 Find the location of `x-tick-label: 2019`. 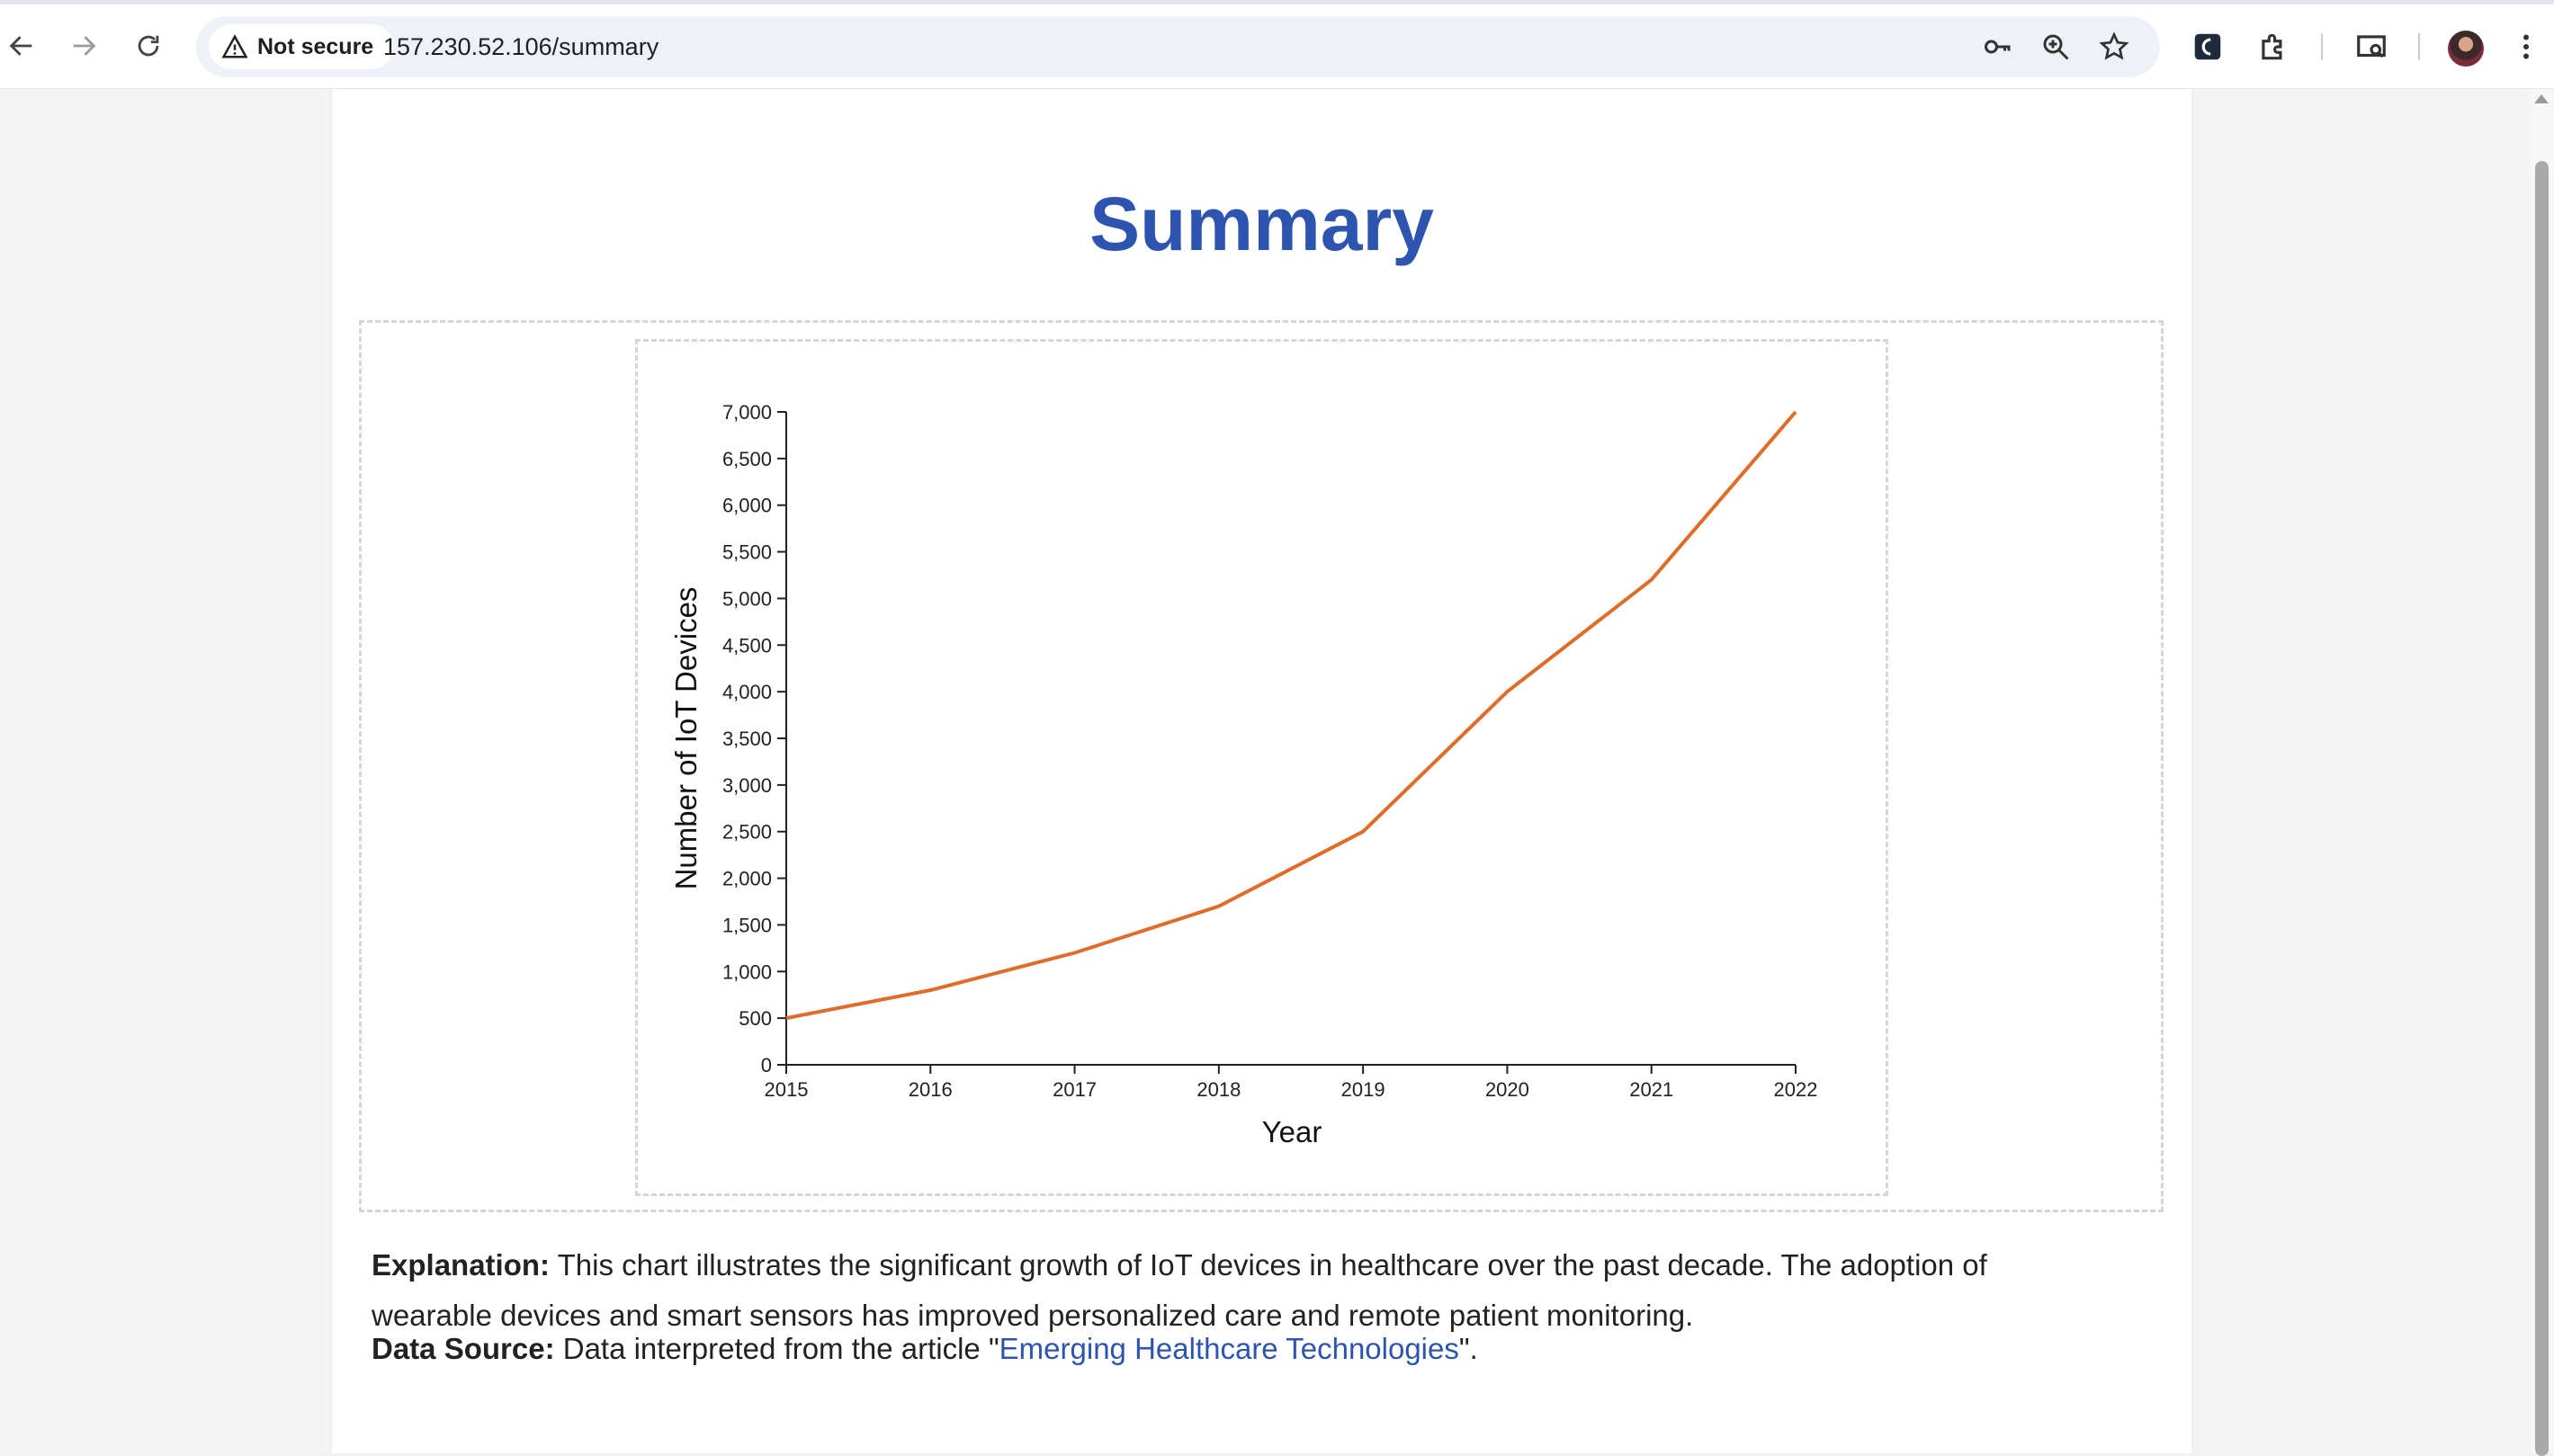

x-tick-label: 2019 is located at coordinates (1363, 1089).